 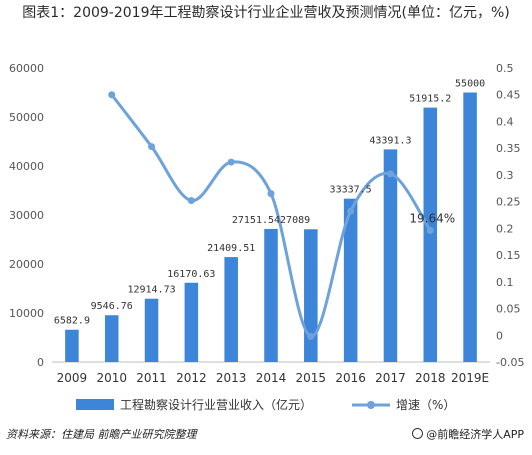 I want to click on growth-data-label: 19.64%, so click(x=432, y=219).